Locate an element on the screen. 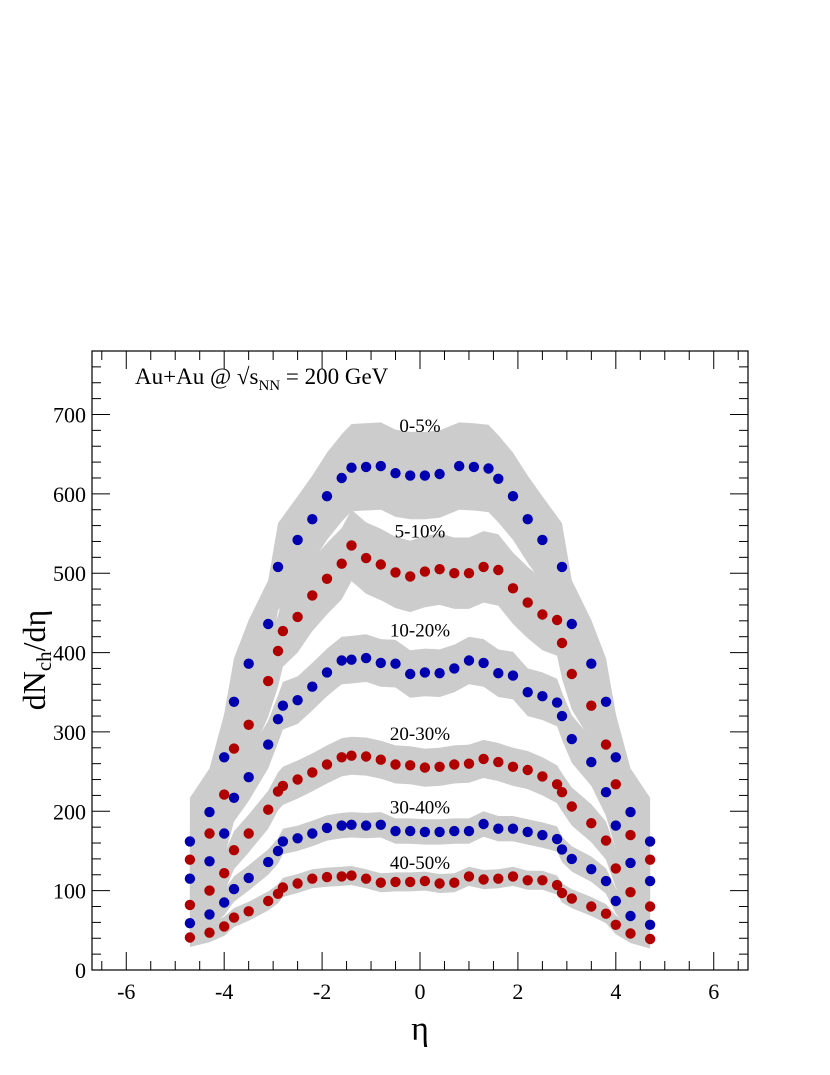 This screenshot has height=1075, width=830. point-30-40%-9 is located at coordinates (312, 833).